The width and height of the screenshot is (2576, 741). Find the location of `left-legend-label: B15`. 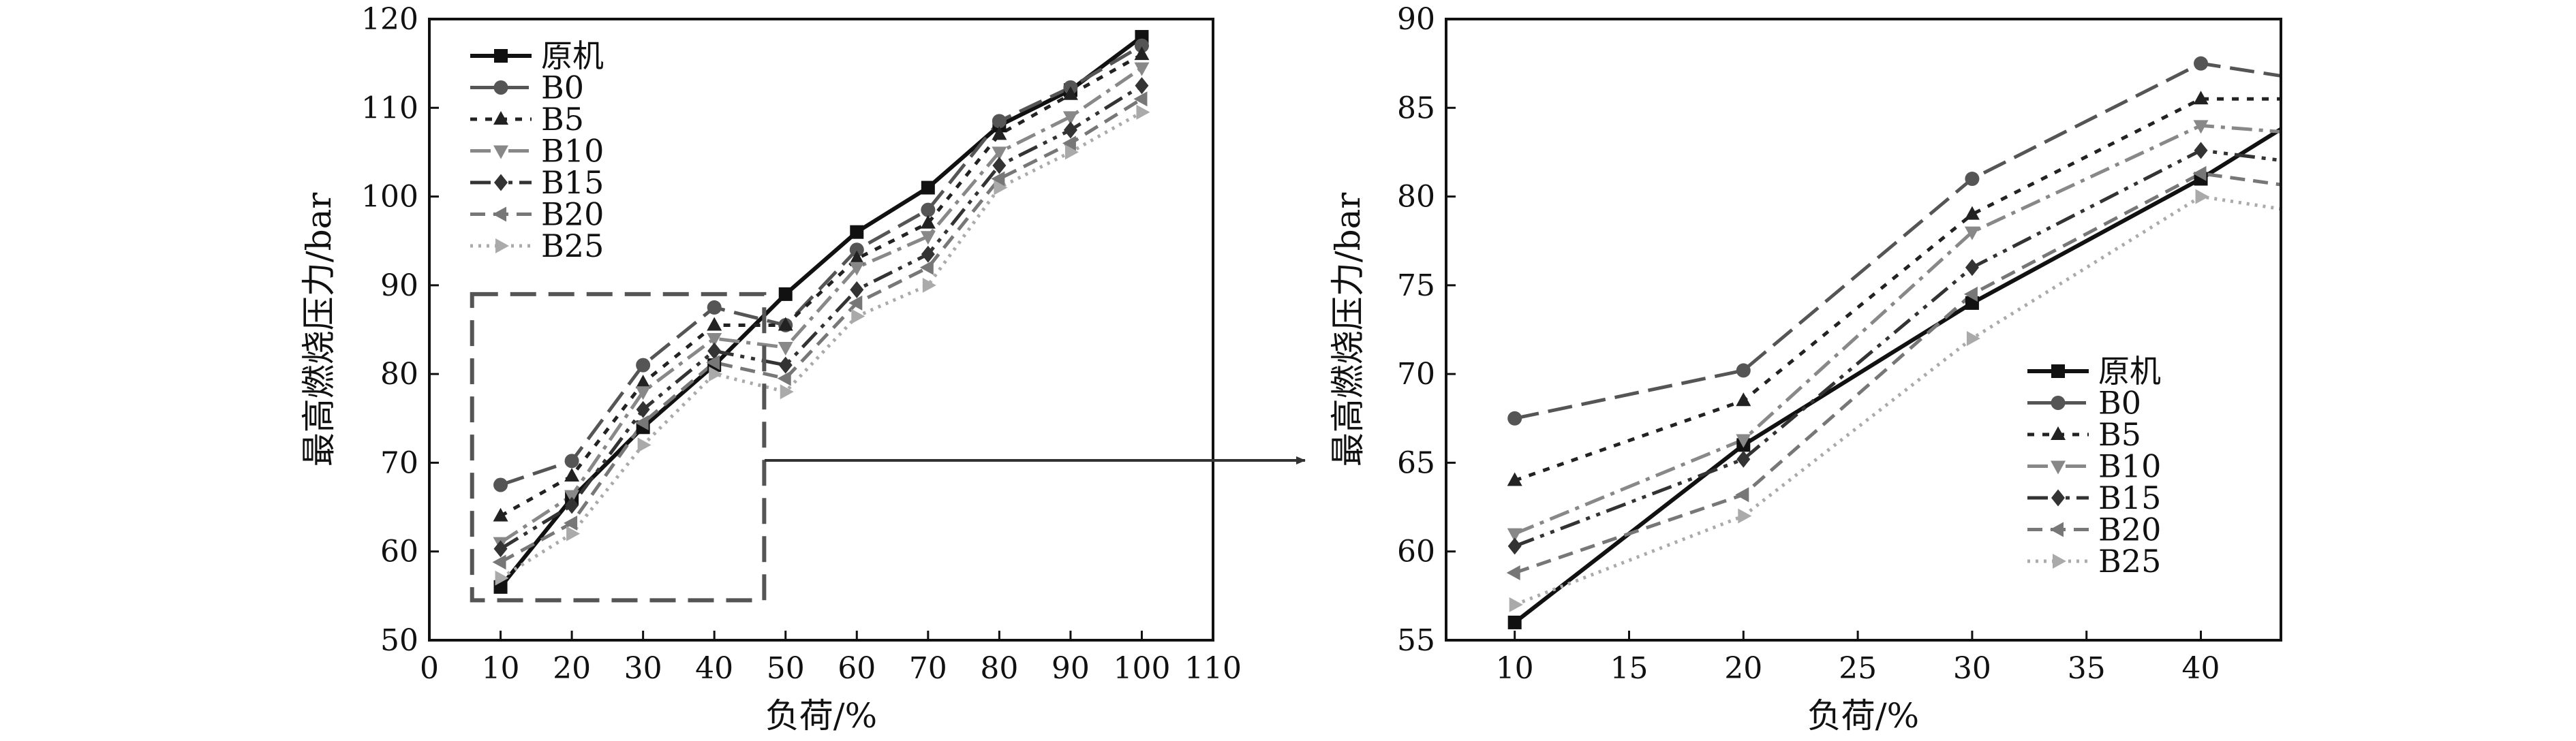

left-legend-label: B15 is located at coordinates (572, 183).